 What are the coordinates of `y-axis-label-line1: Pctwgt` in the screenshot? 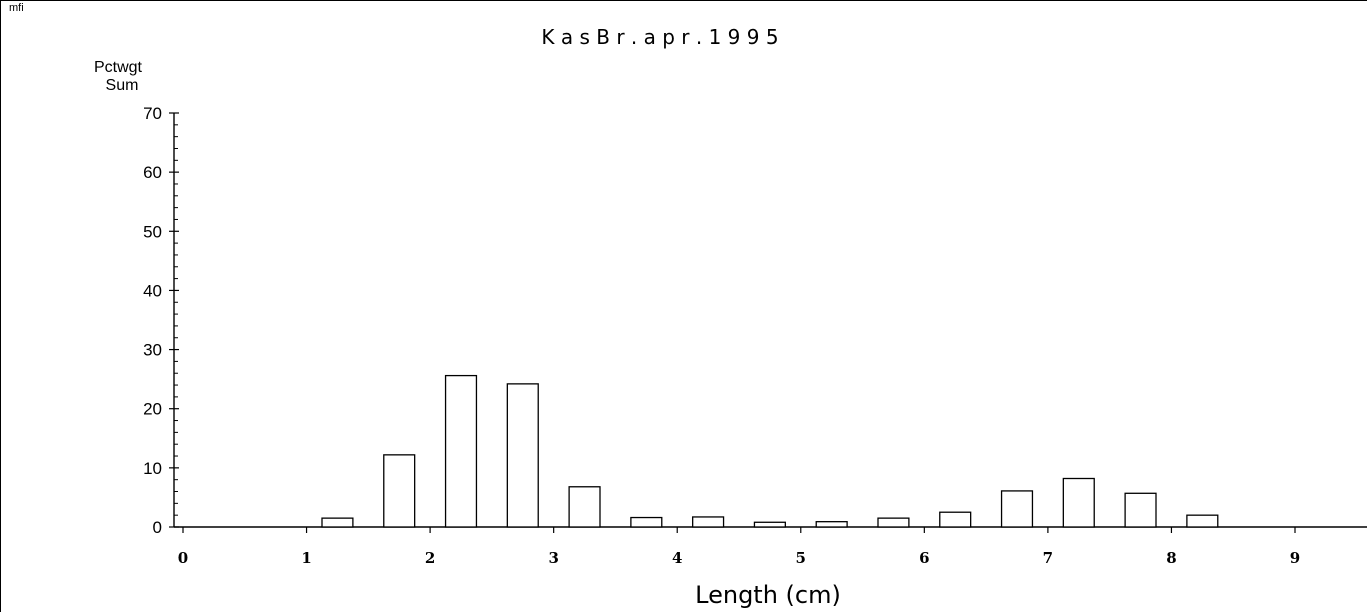 It's located at (118, 67).